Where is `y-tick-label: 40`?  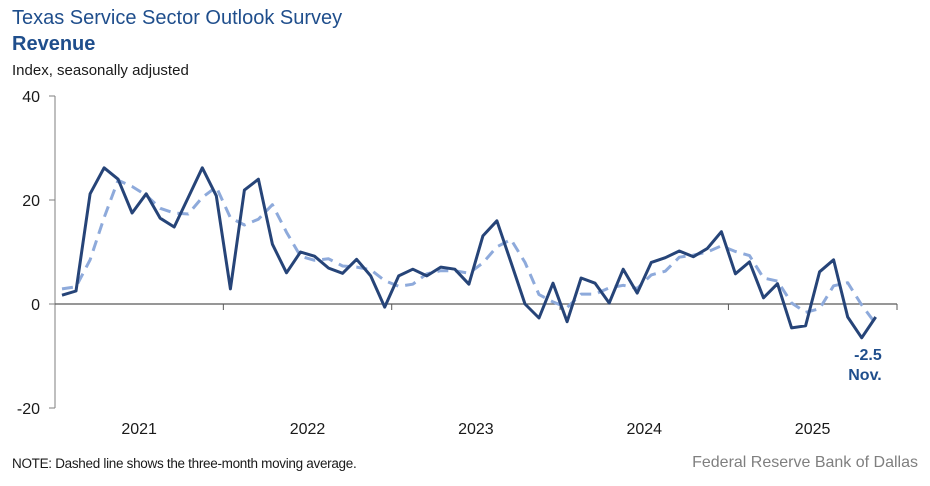
y-tick-label: 40 is located at coordinates (31, 97).